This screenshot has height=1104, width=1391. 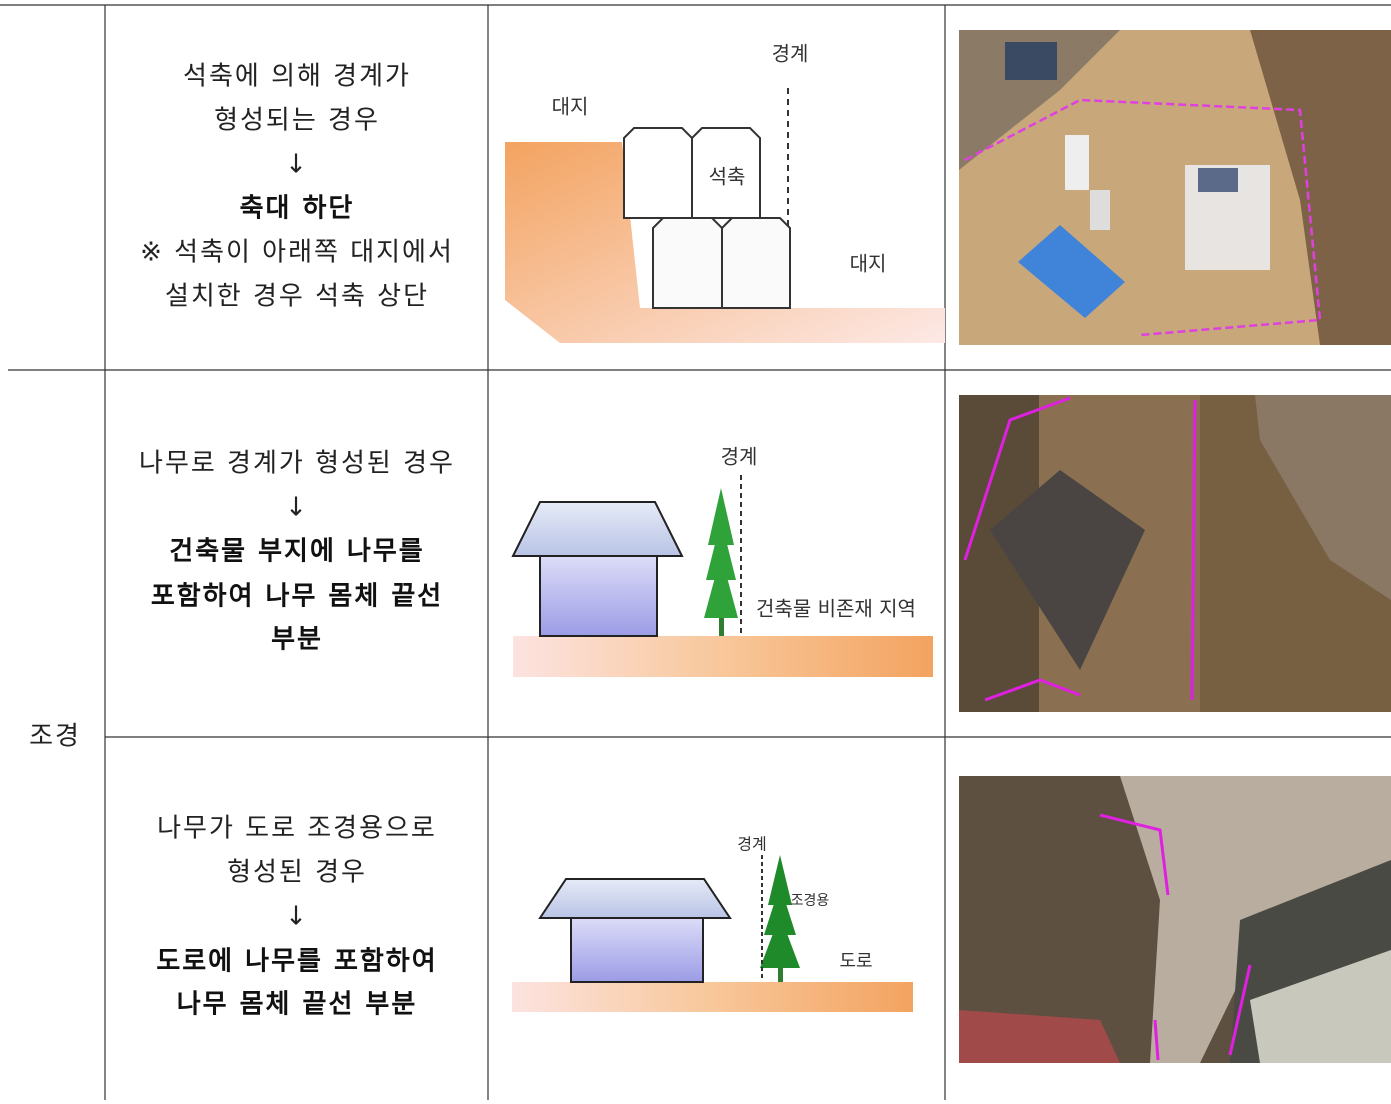 What do you see at coordinates (297, 597) in the screenshot?
I see `result: 포함하여 나무 몸체 끝선` at bounding box center [297, 597].